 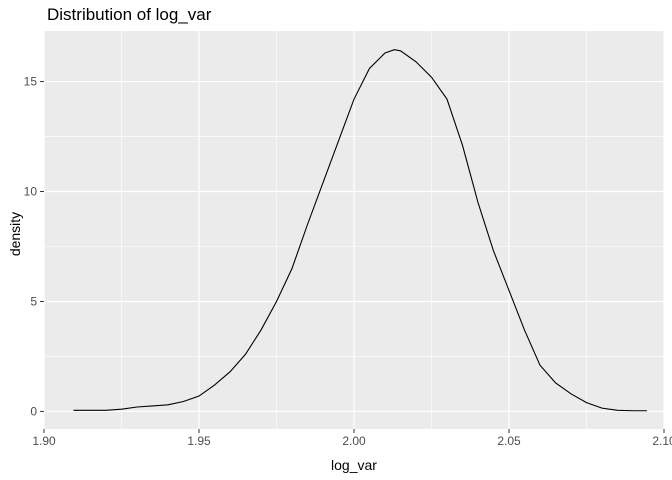 What do you see at coordinates (662, 441) in the screenshot?
I see `x-tick-label: 2.10` at bounding box center [662, 441].